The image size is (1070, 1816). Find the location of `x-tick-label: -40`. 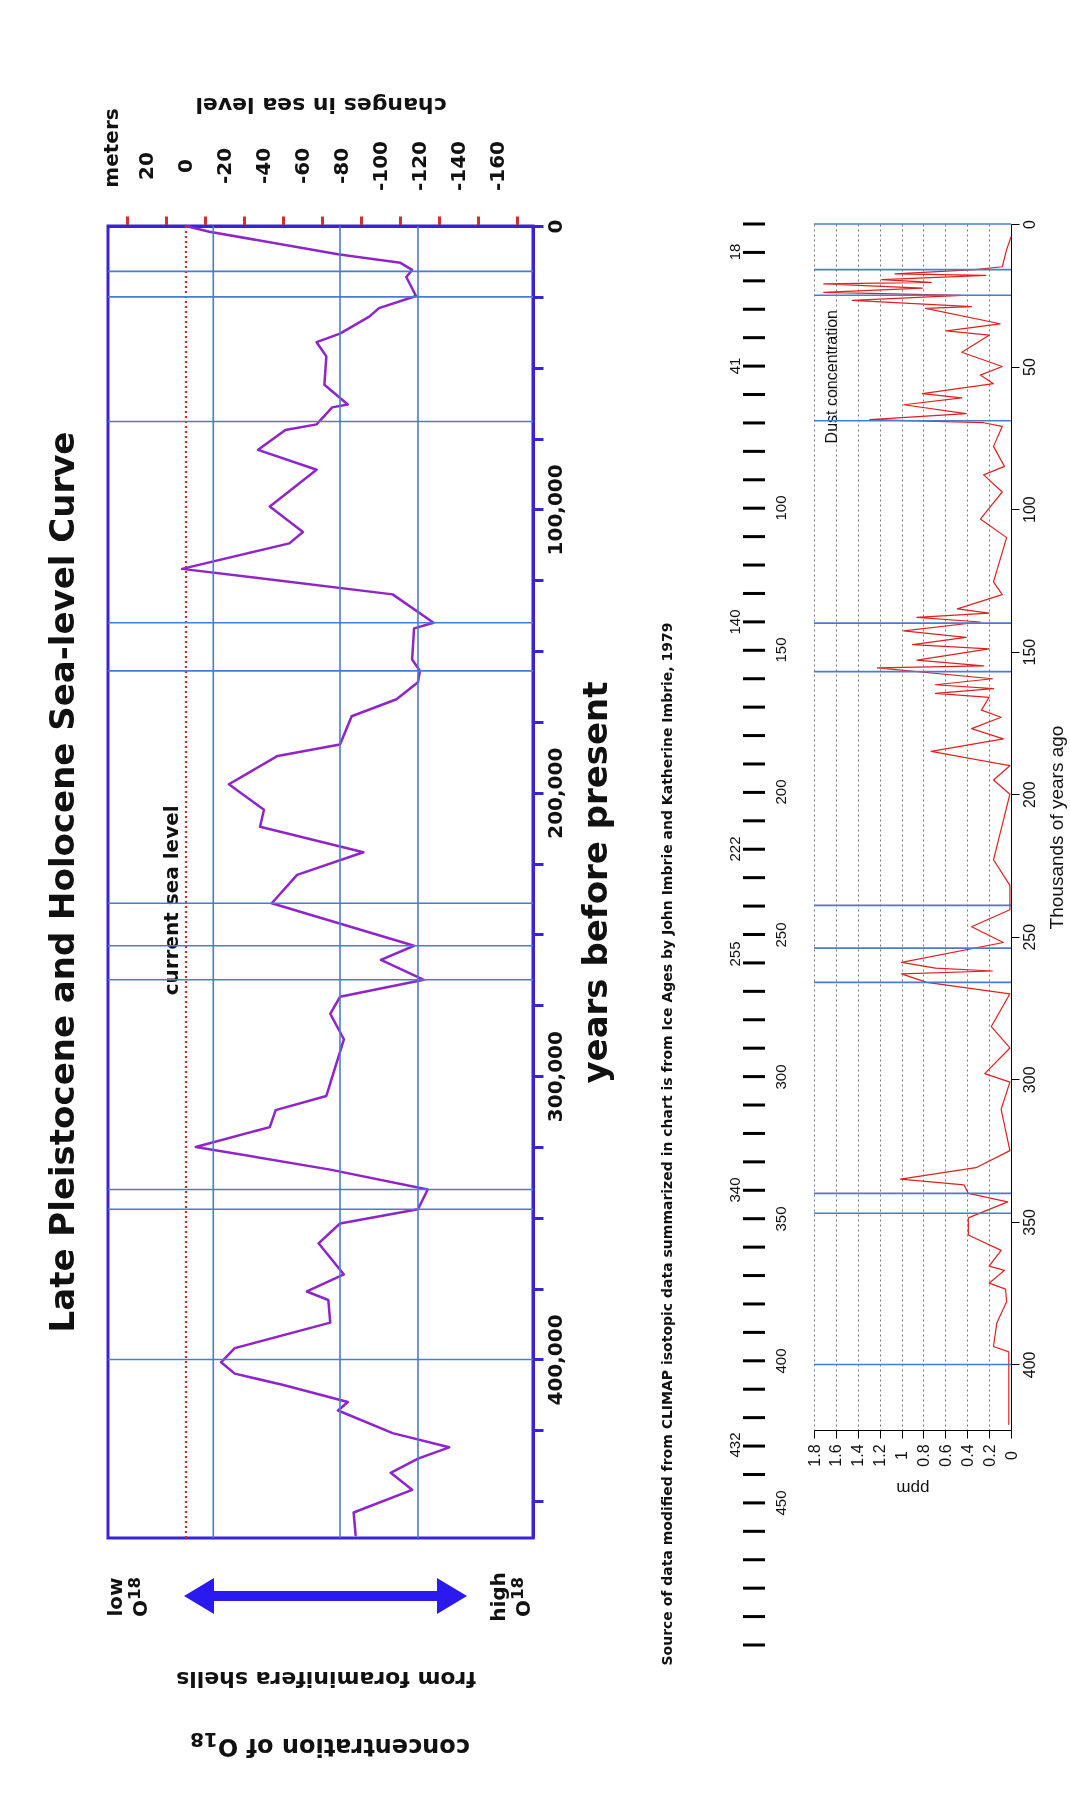

x-tick-label: -40 is located at coordinates (262, 166).